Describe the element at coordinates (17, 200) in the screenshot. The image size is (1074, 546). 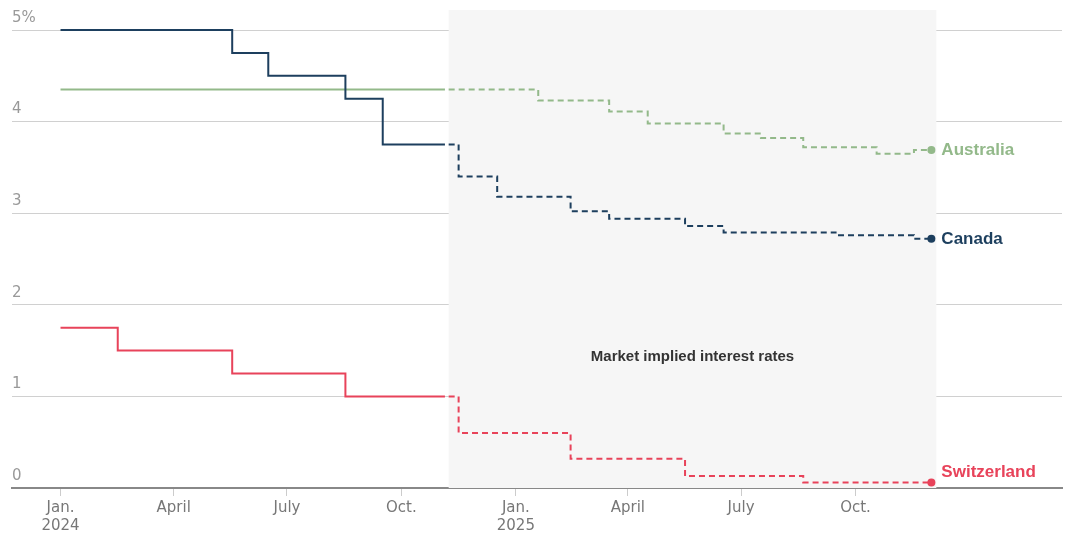
I see `y-tick-label: 3` at that location.